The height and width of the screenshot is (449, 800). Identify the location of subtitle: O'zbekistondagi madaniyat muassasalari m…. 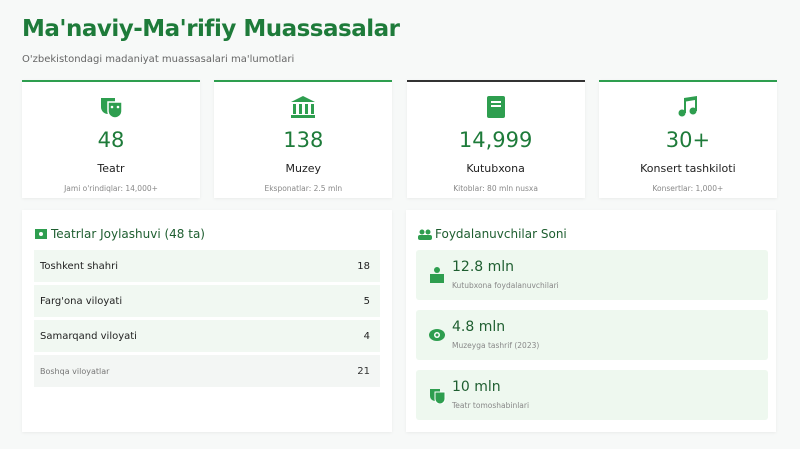
(158, 59).